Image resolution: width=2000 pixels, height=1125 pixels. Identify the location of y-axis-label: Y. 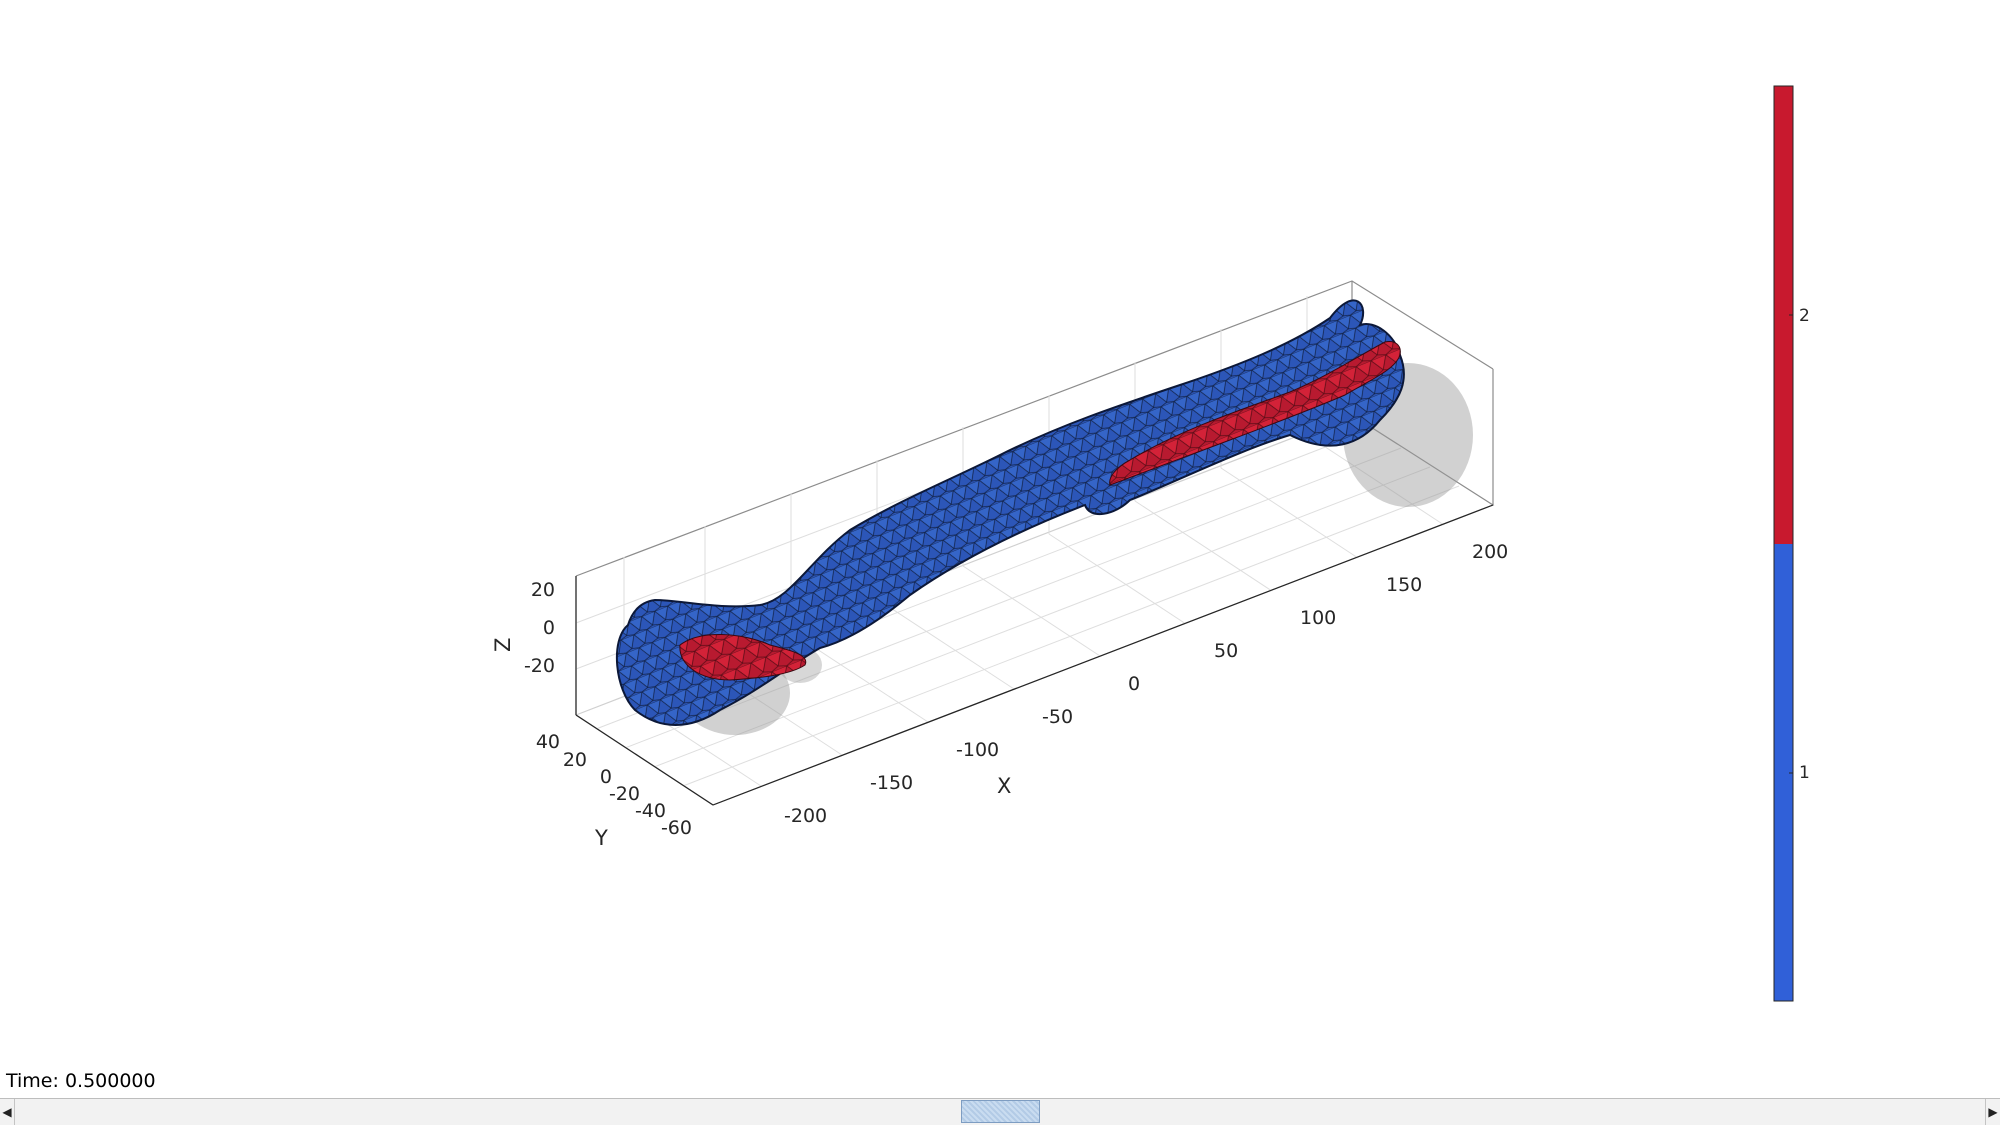
(601, 838).